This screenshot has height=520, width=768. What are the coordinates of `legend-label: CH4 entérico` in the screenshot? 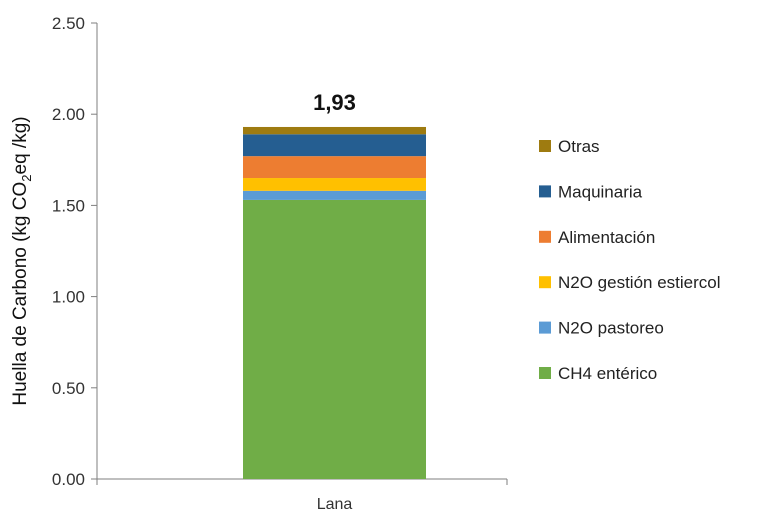 It's located at (607, 373).